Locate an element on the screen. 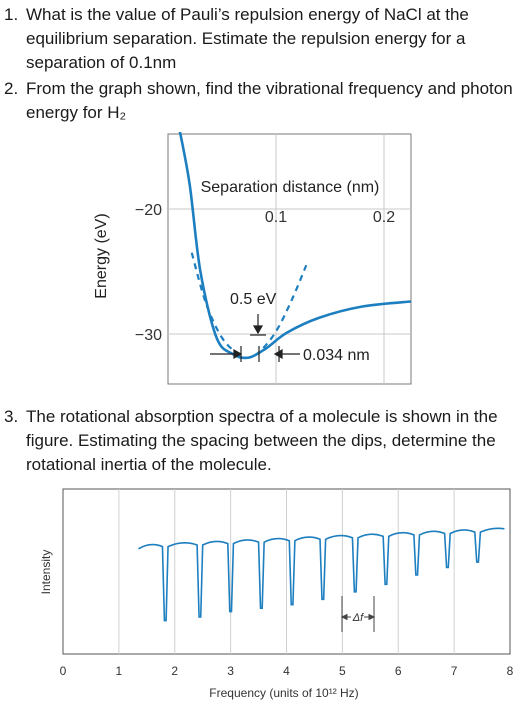  x-tick-label: 7 is located at coordinates (454, 671).